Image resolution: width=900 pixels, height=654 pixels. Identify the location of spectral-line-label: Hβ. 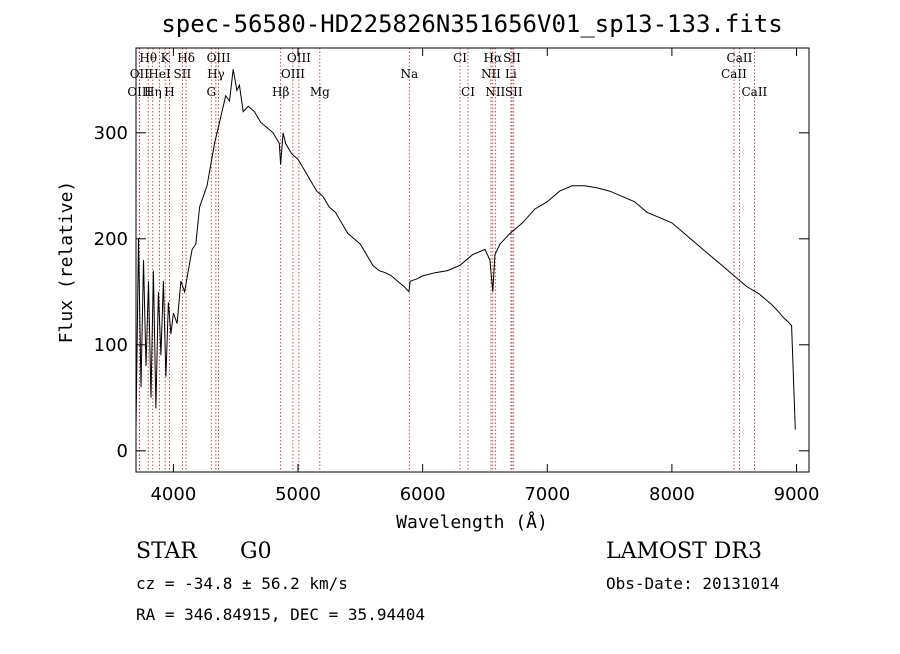
(280, 92).